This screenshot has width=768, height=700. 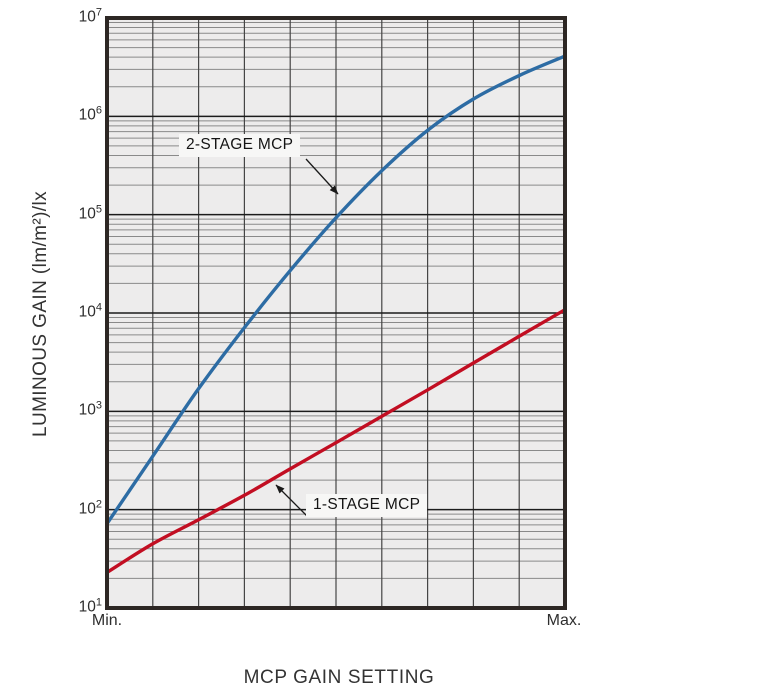 What do you see at coordinates (90, 409) in the screenshot?
I see `y-tick-label-10e3: 10³` at bounding box center [90, 409].